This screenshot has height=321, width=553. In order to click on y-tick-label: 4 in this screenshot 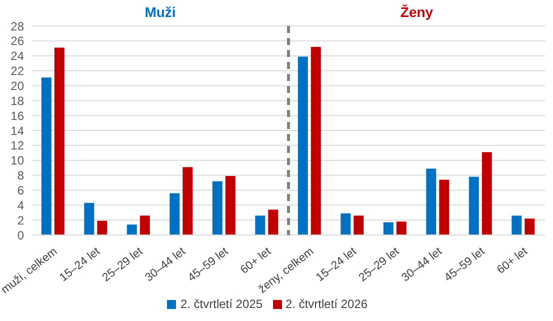, I will do `click(20, 205)`.